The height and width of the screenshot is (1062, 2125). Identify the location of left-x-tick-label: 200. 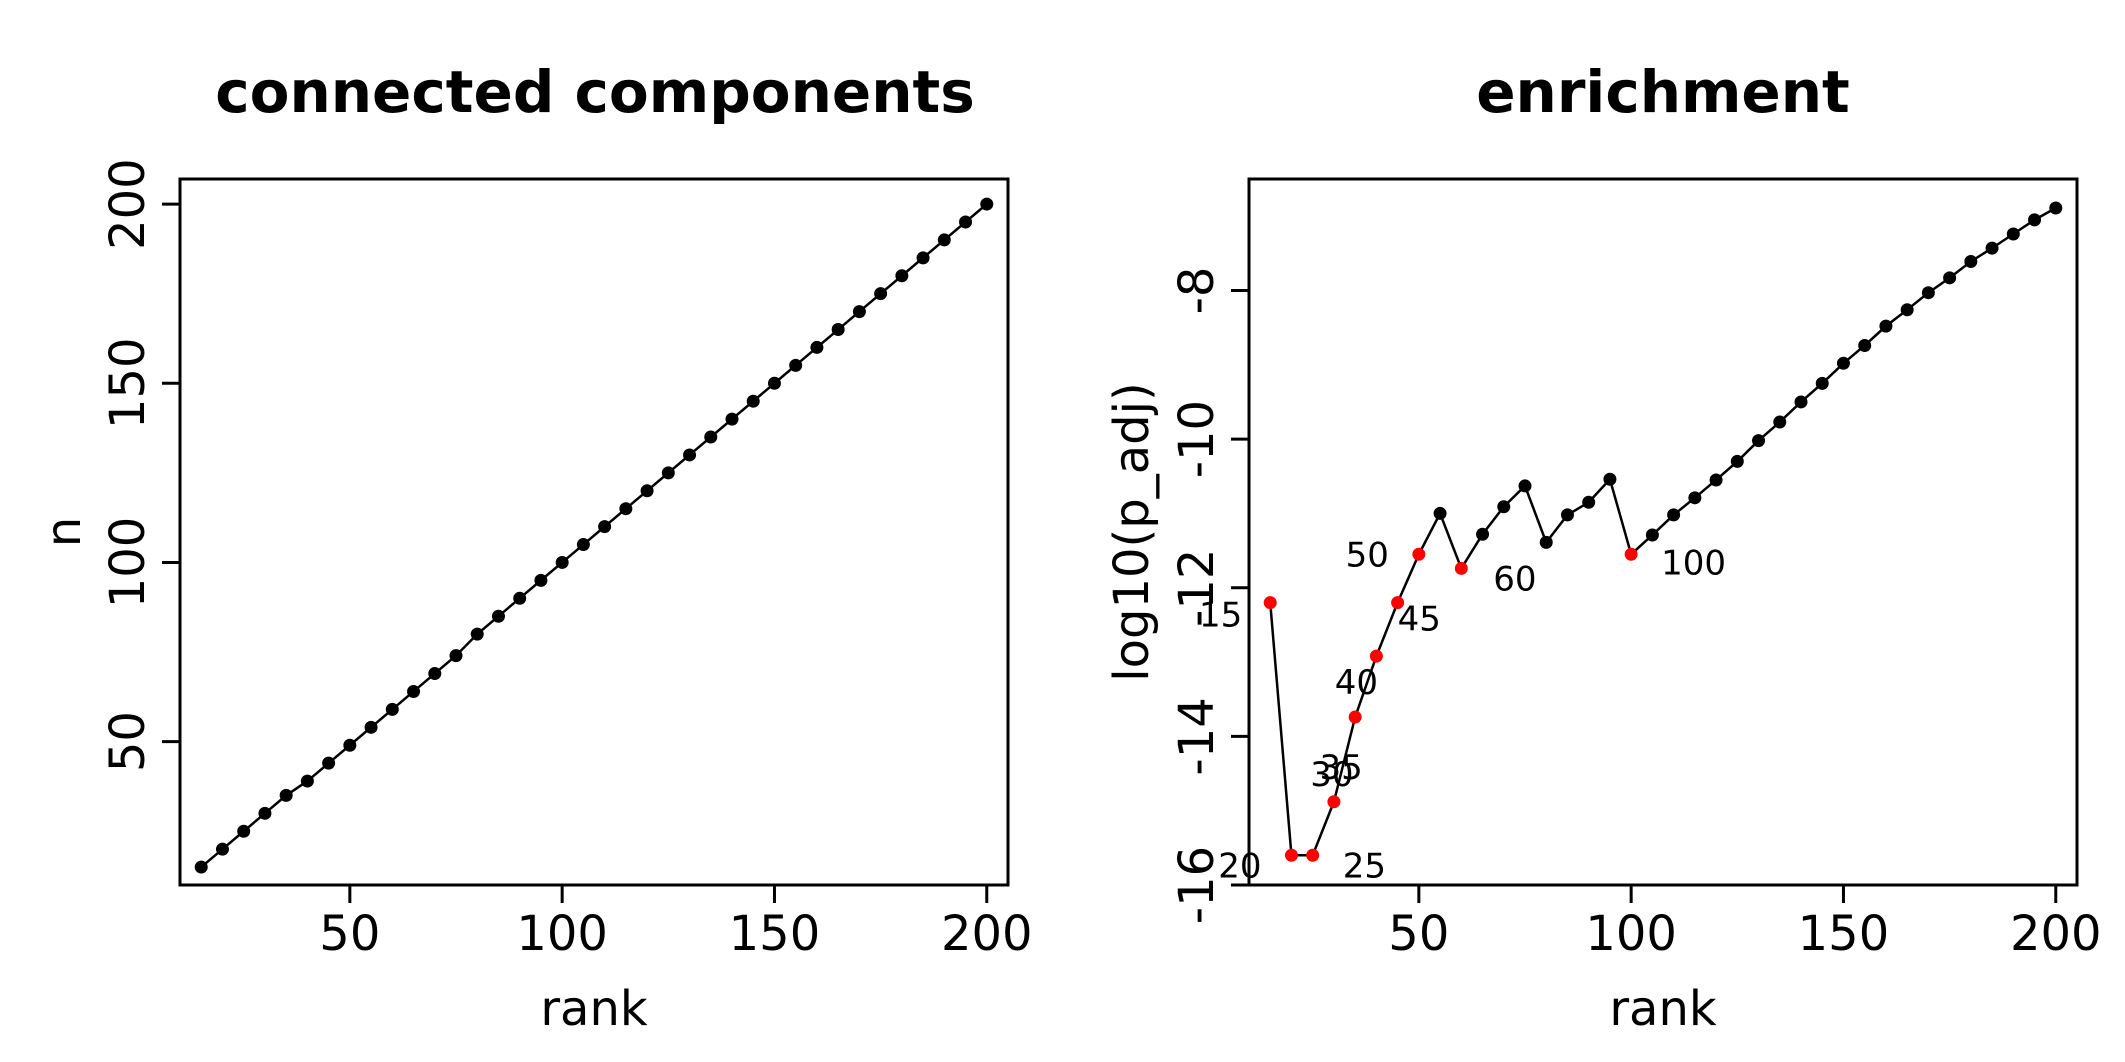
(987, 934).